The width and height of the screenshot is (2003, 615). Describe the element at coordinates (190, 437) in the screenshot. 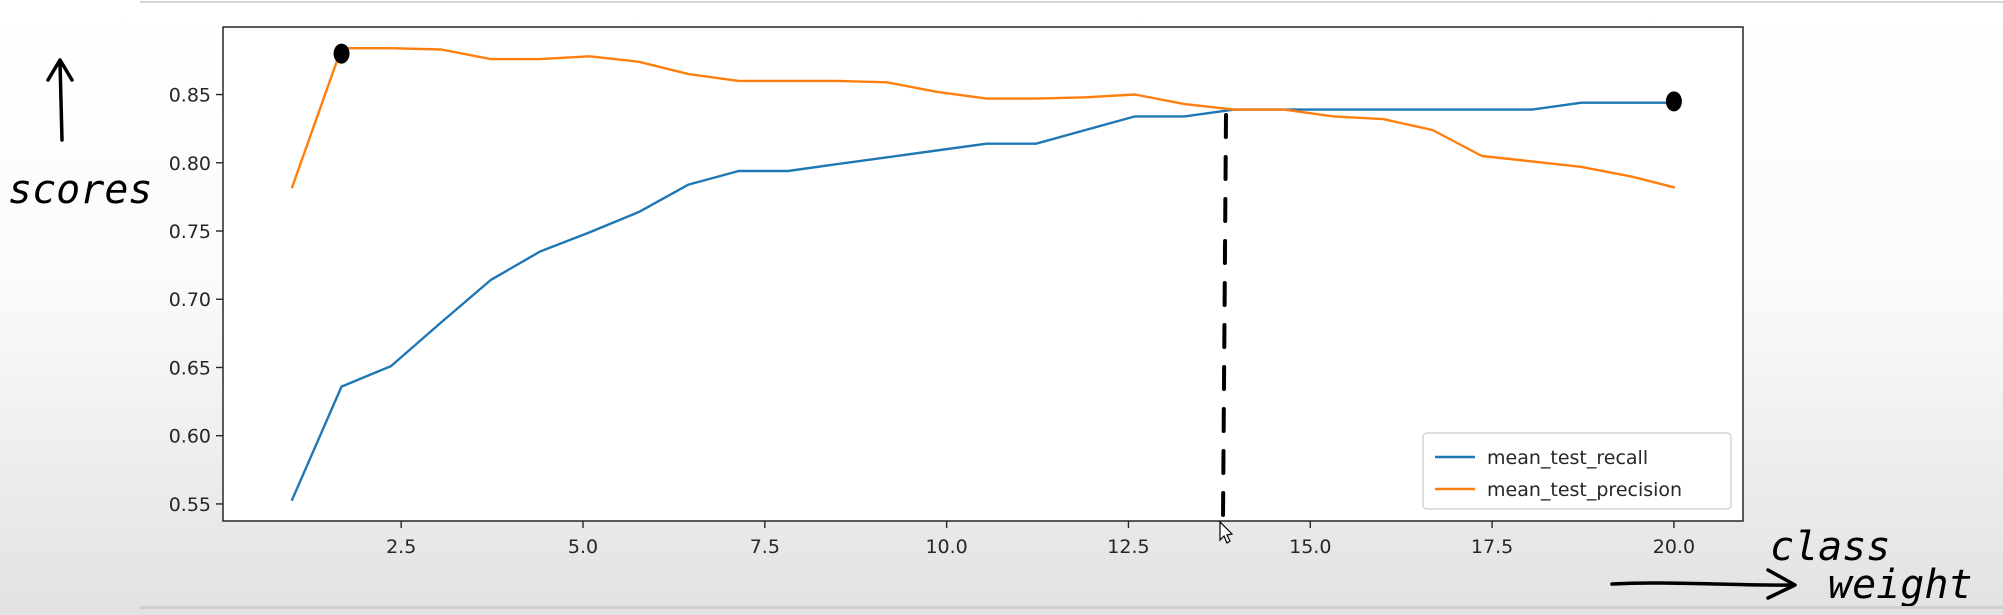

I see `y-tick-label: 0.60` at that location.